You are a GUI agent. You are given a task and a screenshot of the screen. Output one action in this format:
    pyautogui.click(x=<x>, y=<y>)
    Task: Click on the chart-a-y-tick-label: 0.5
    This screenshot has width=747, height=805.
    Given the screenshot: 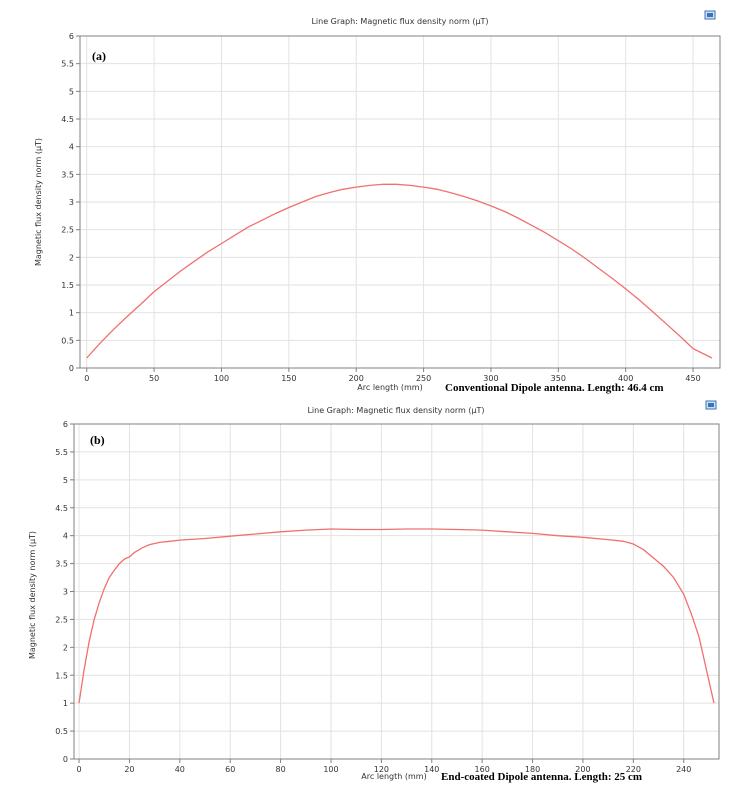 What is the action you would take?
    pyautogui.click(x=67, y=340)
    